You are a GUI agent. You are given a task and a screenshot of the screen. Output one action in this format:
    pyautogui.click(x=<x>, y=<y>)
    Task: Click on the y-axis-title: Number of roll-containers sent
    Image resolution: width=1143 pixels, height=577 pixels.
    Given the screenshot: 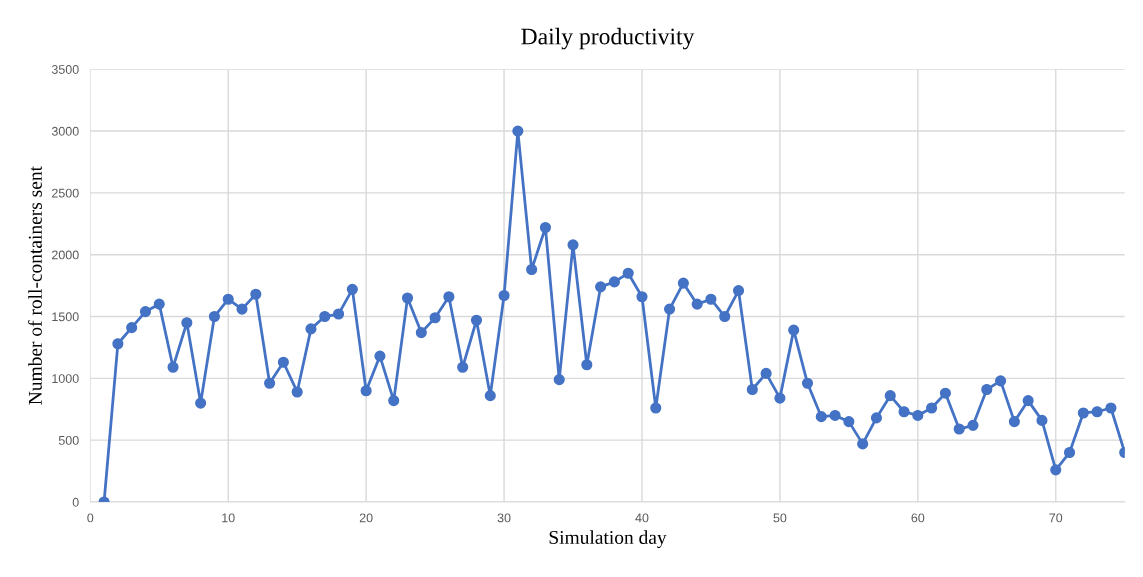 What is the action you would take?
    pyautogui.click(x=34, y=285)
    